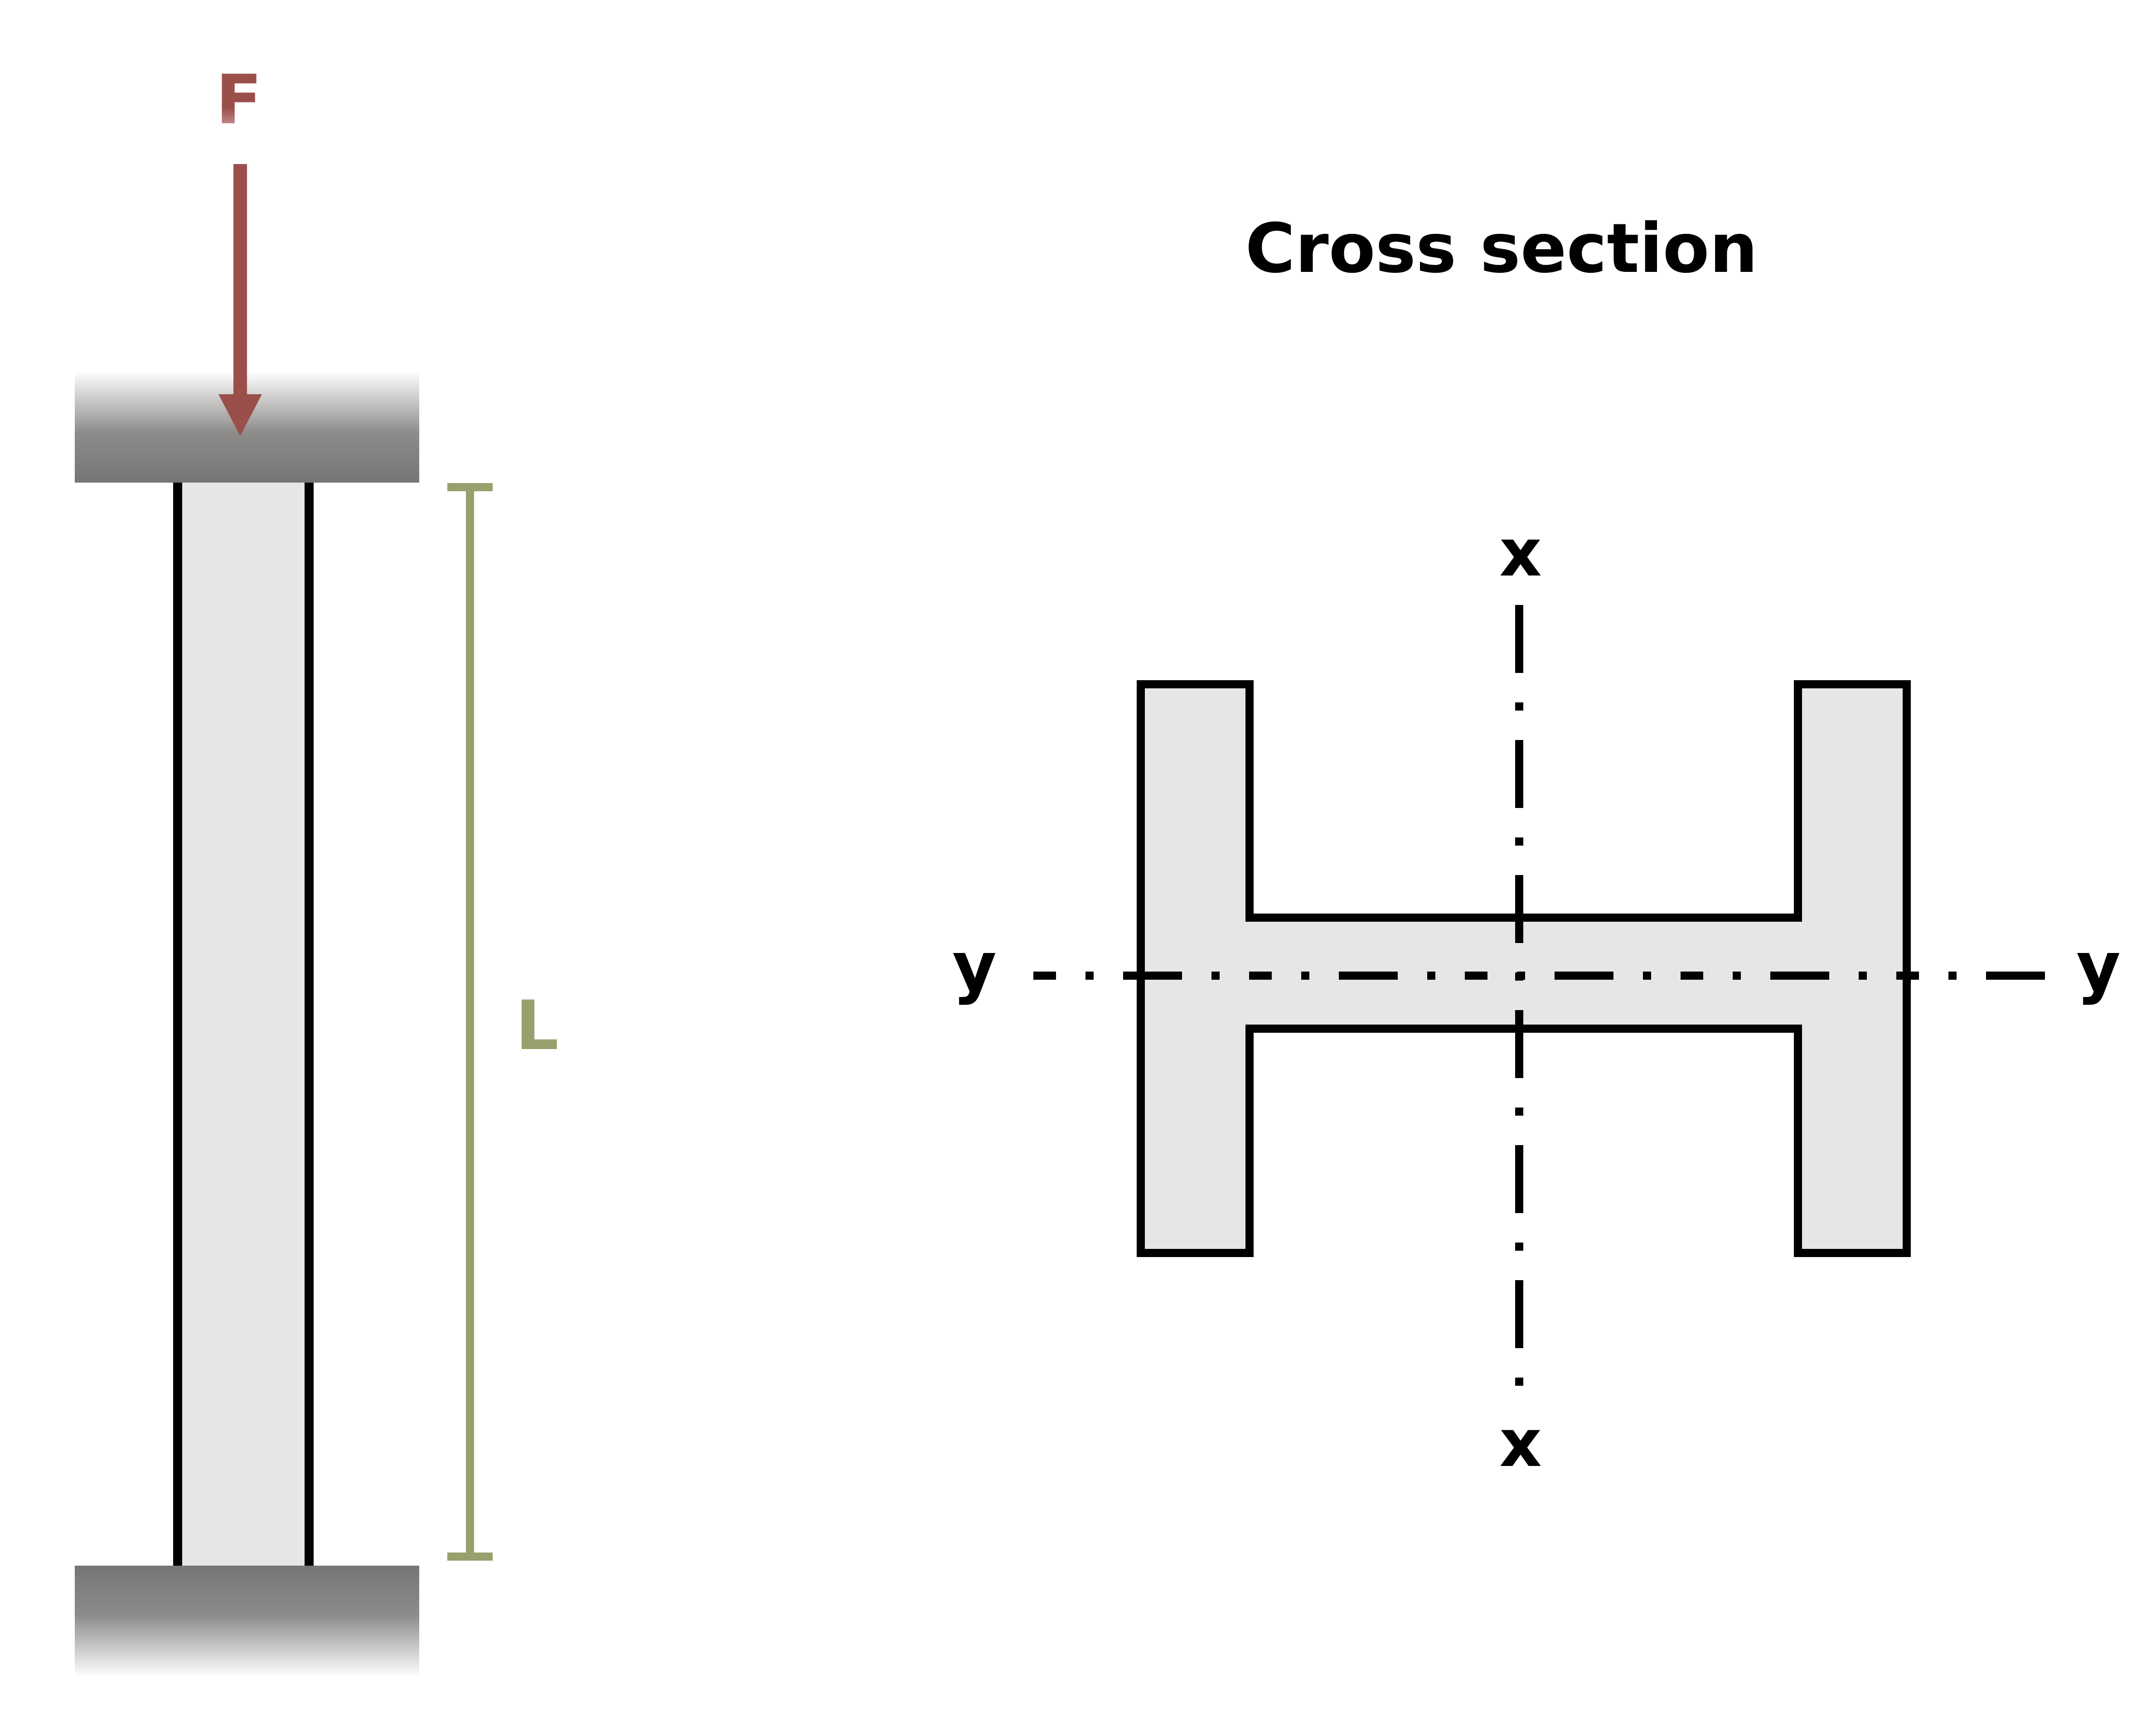  Describe the element at coordinates (243, 1024) in the screenshot. I see `column-body` at that location.